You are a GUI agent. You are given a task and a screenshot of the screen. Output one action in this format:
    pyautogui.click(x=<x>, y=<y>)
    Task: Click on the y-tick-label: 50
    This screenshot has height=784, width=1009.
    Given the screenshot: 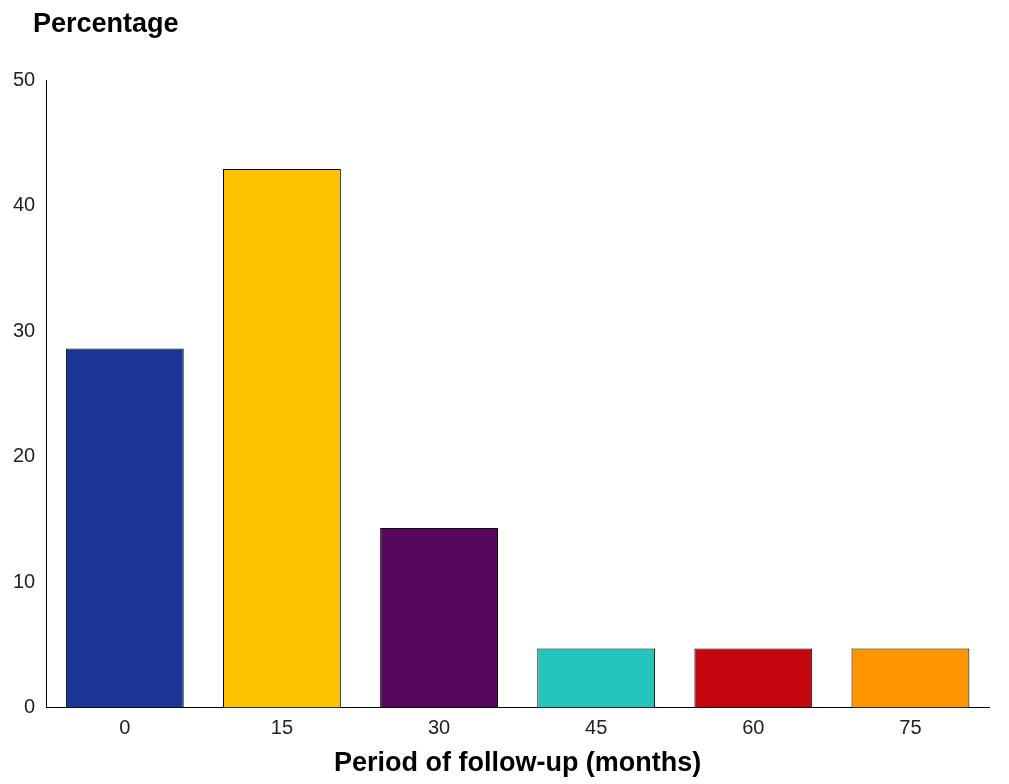 What is the action you would take?
    pyautogui.click(x=24, y=78)
    